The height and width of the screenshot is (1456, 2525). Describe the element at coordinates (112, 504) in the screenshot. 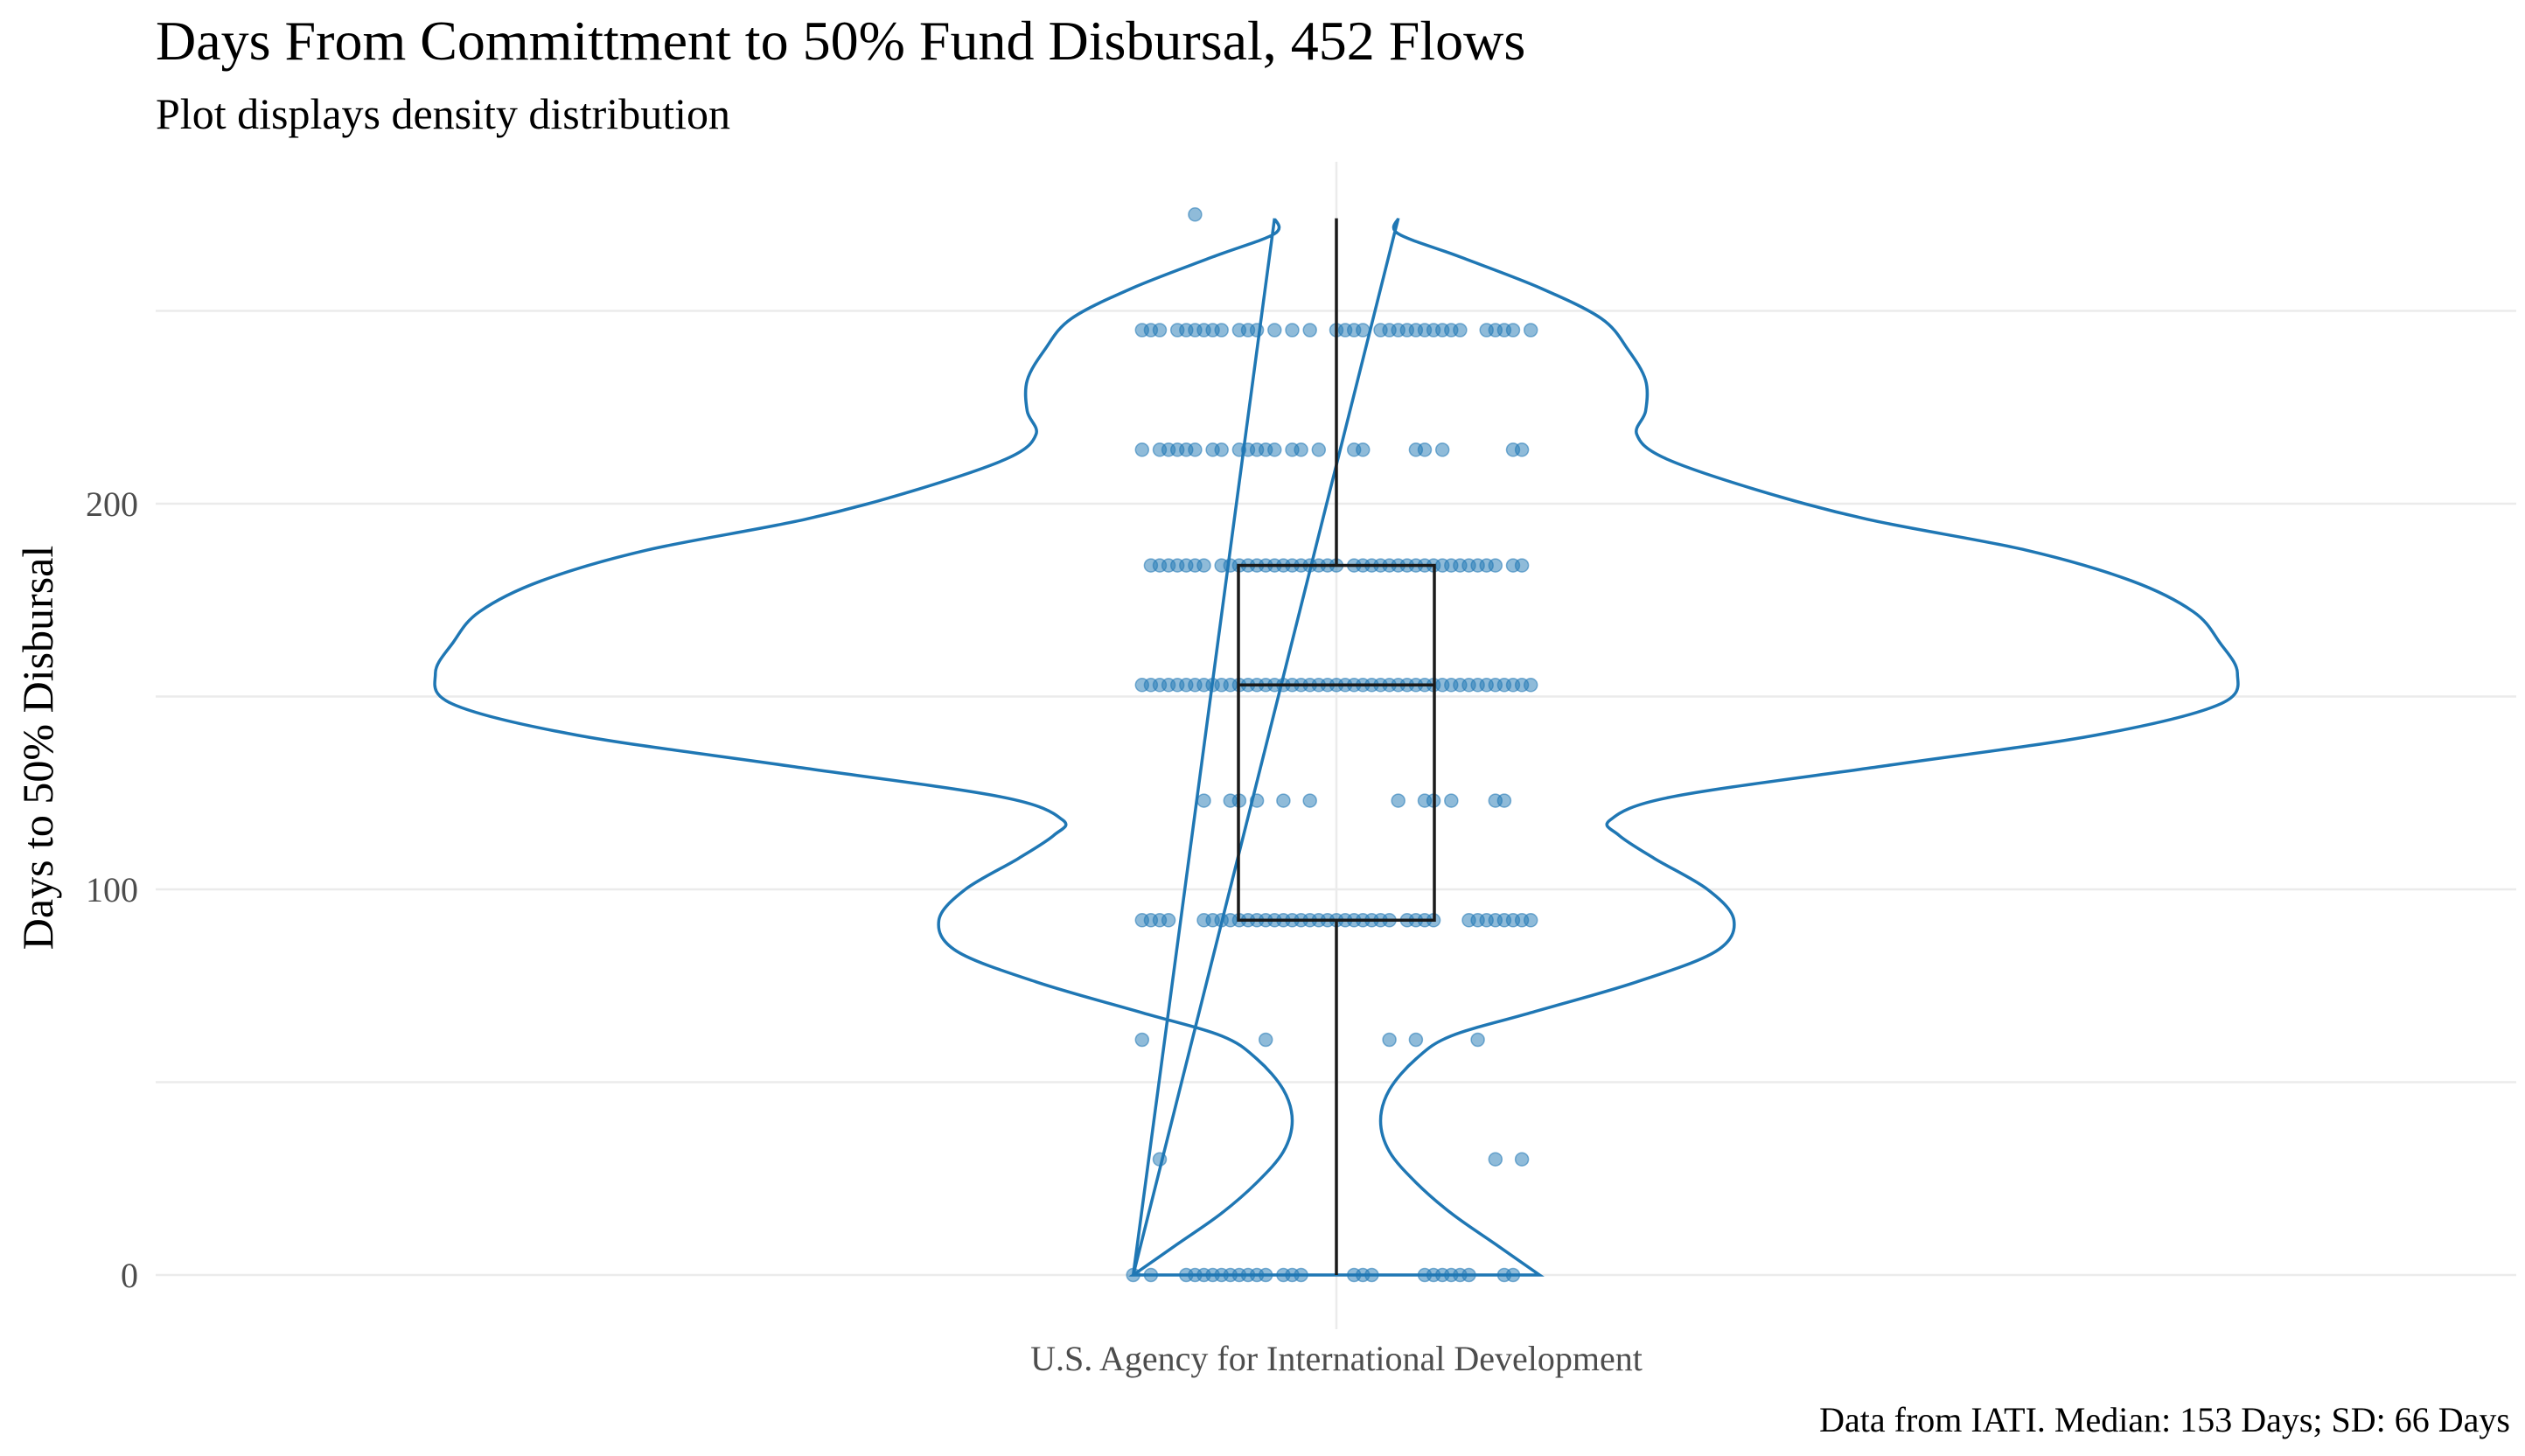

I see `y-tick-label: 200` at that location.